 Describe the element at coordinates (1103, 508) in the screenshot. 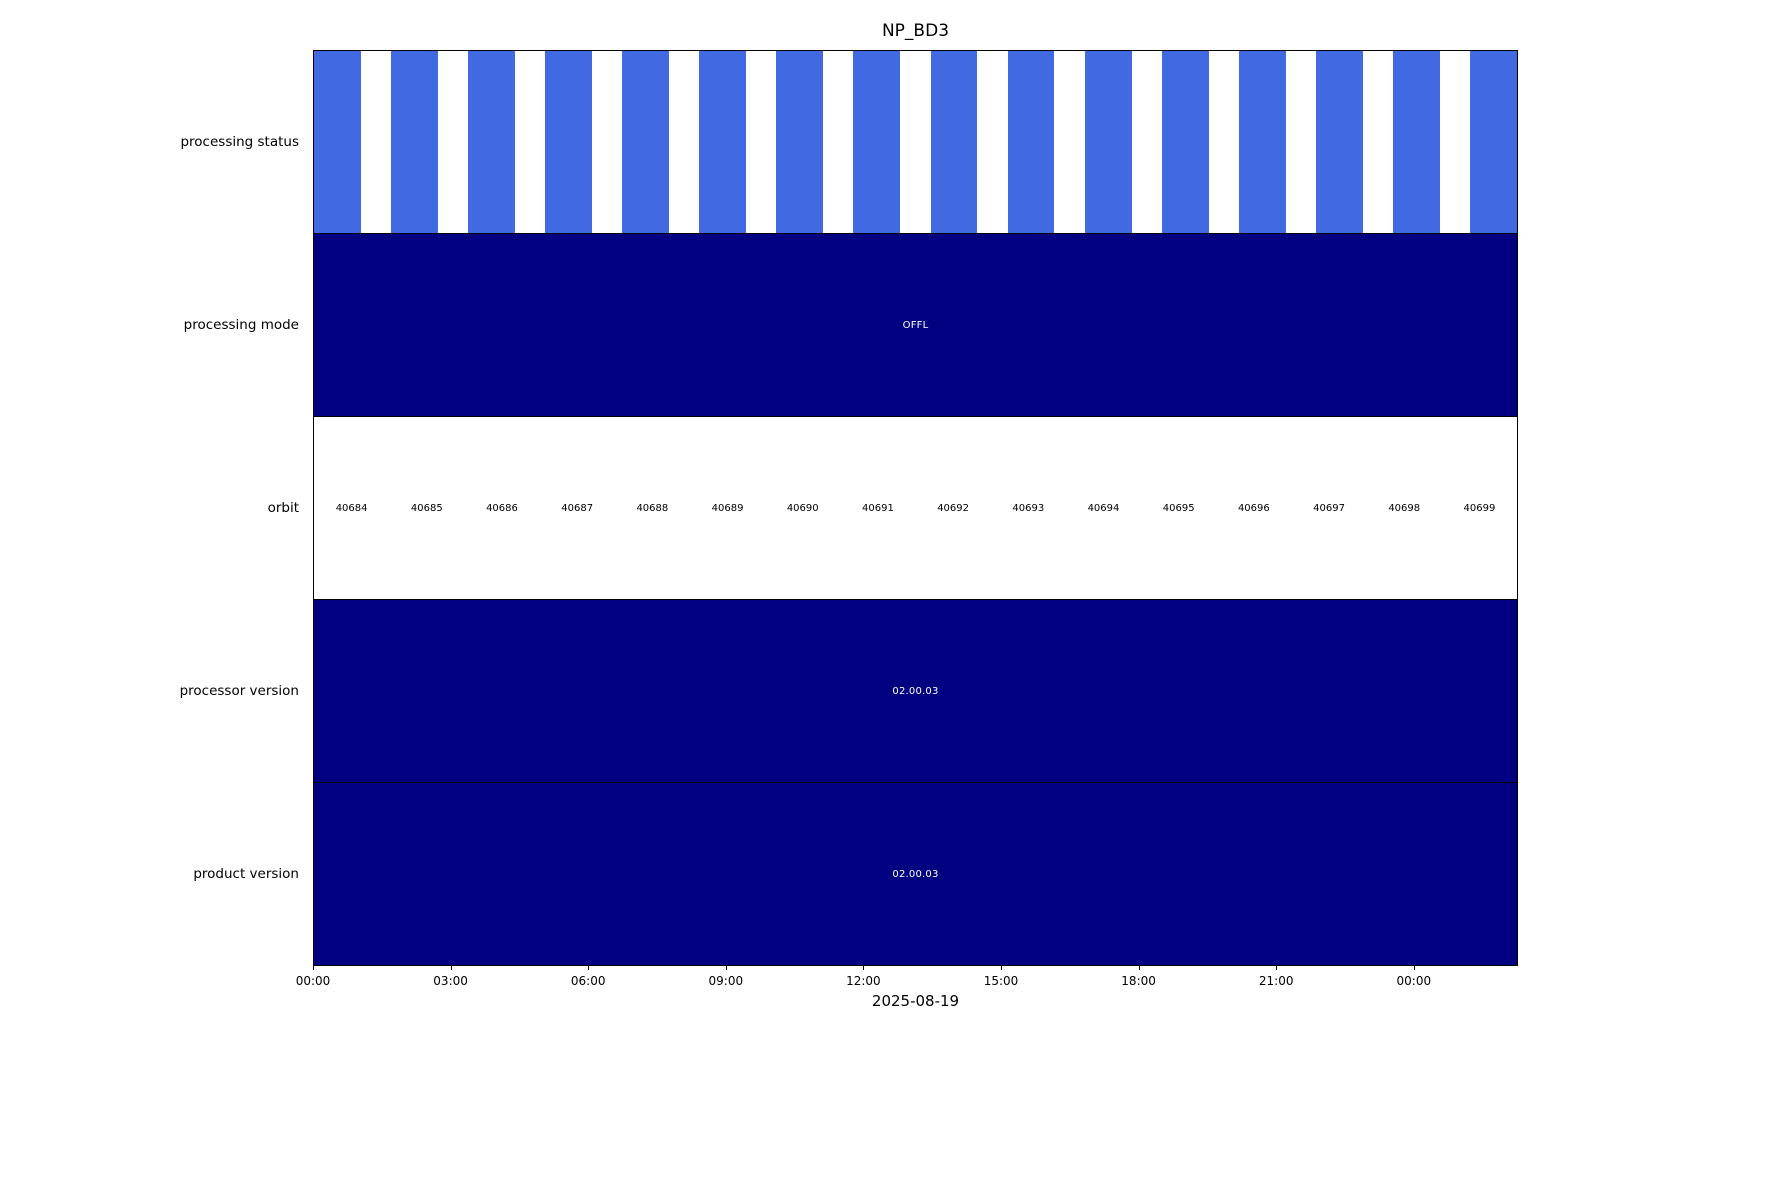

I see `orbit-number: 40694` at that location.